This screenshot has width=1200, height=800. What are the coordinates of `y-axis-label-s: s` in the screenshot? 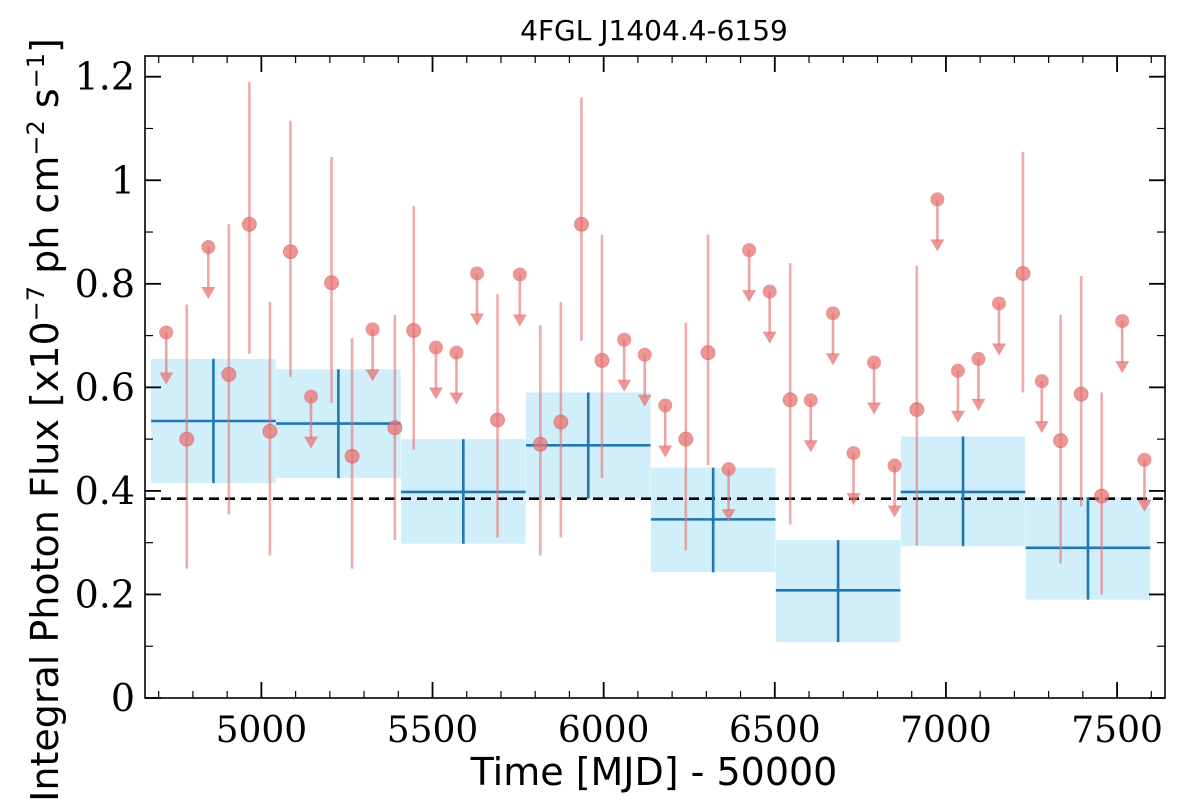 It's located at (45, 104).